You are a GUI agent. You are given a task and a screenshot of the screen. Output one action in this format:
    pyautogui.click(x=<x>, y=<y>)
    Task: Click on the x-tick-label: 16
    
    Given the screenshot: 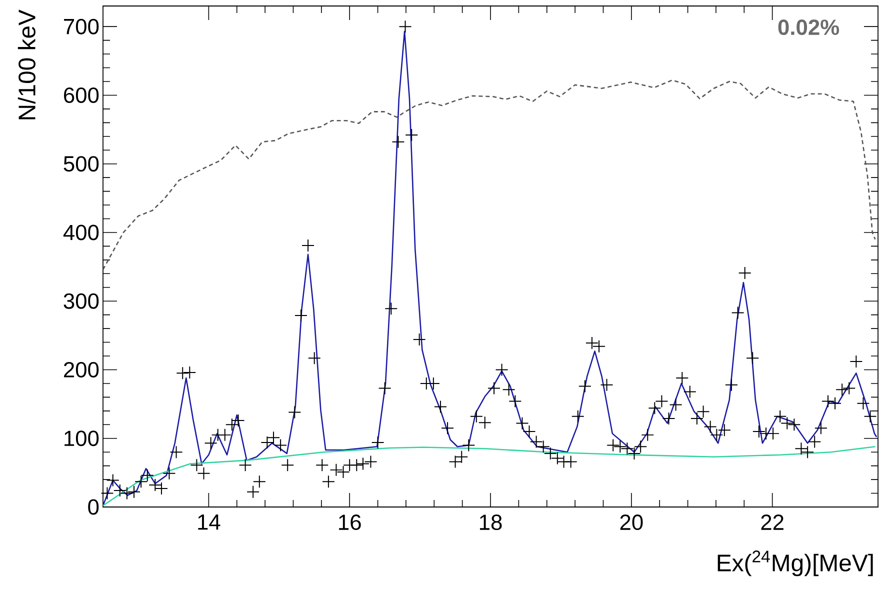 What is the action you would take?
    pyautogui.click(x=350, y=522)
    